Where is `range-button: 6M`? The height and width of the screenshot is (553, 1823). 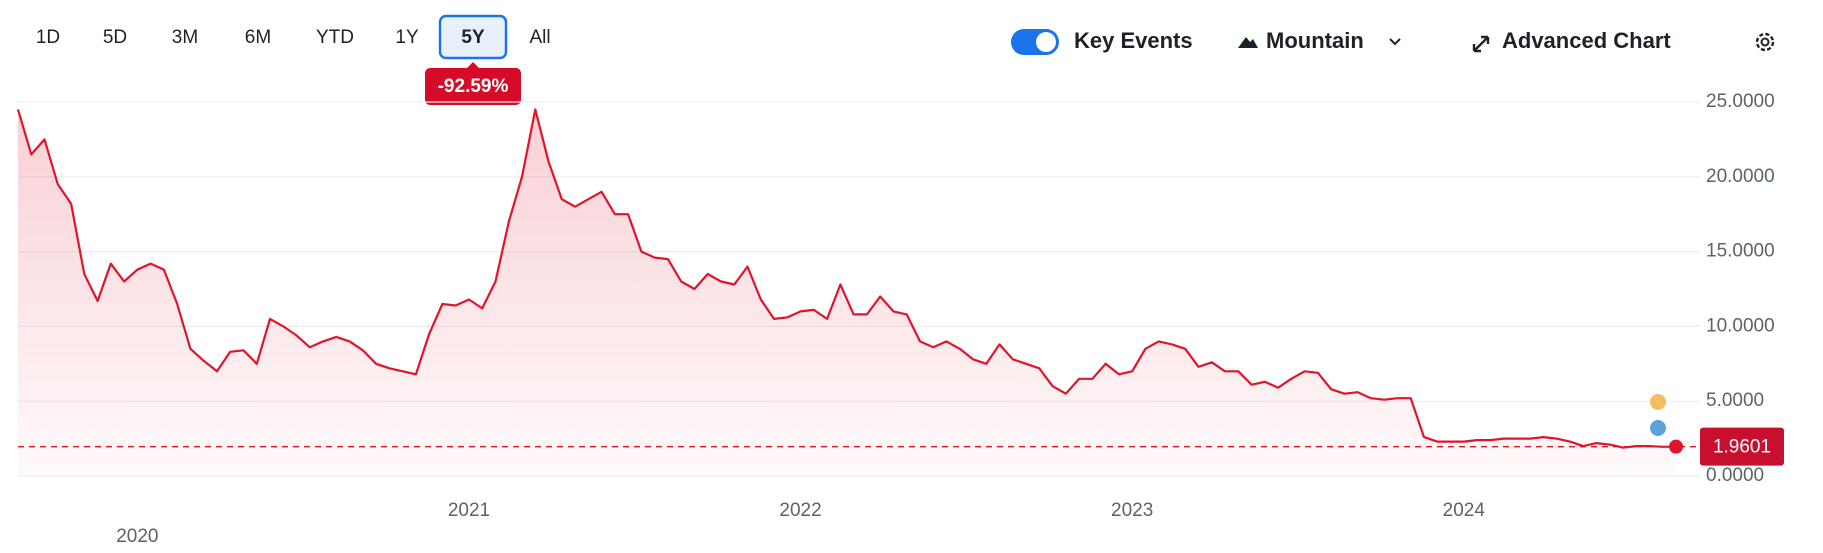 range-button: 6M is located at coordinates (258, 37).